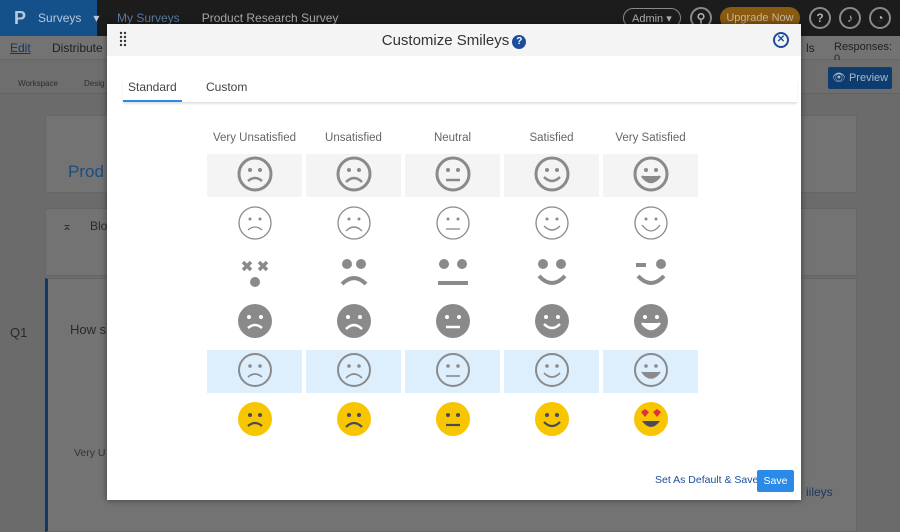  I want to click on menu-edit: Edit, so click(20, 48).